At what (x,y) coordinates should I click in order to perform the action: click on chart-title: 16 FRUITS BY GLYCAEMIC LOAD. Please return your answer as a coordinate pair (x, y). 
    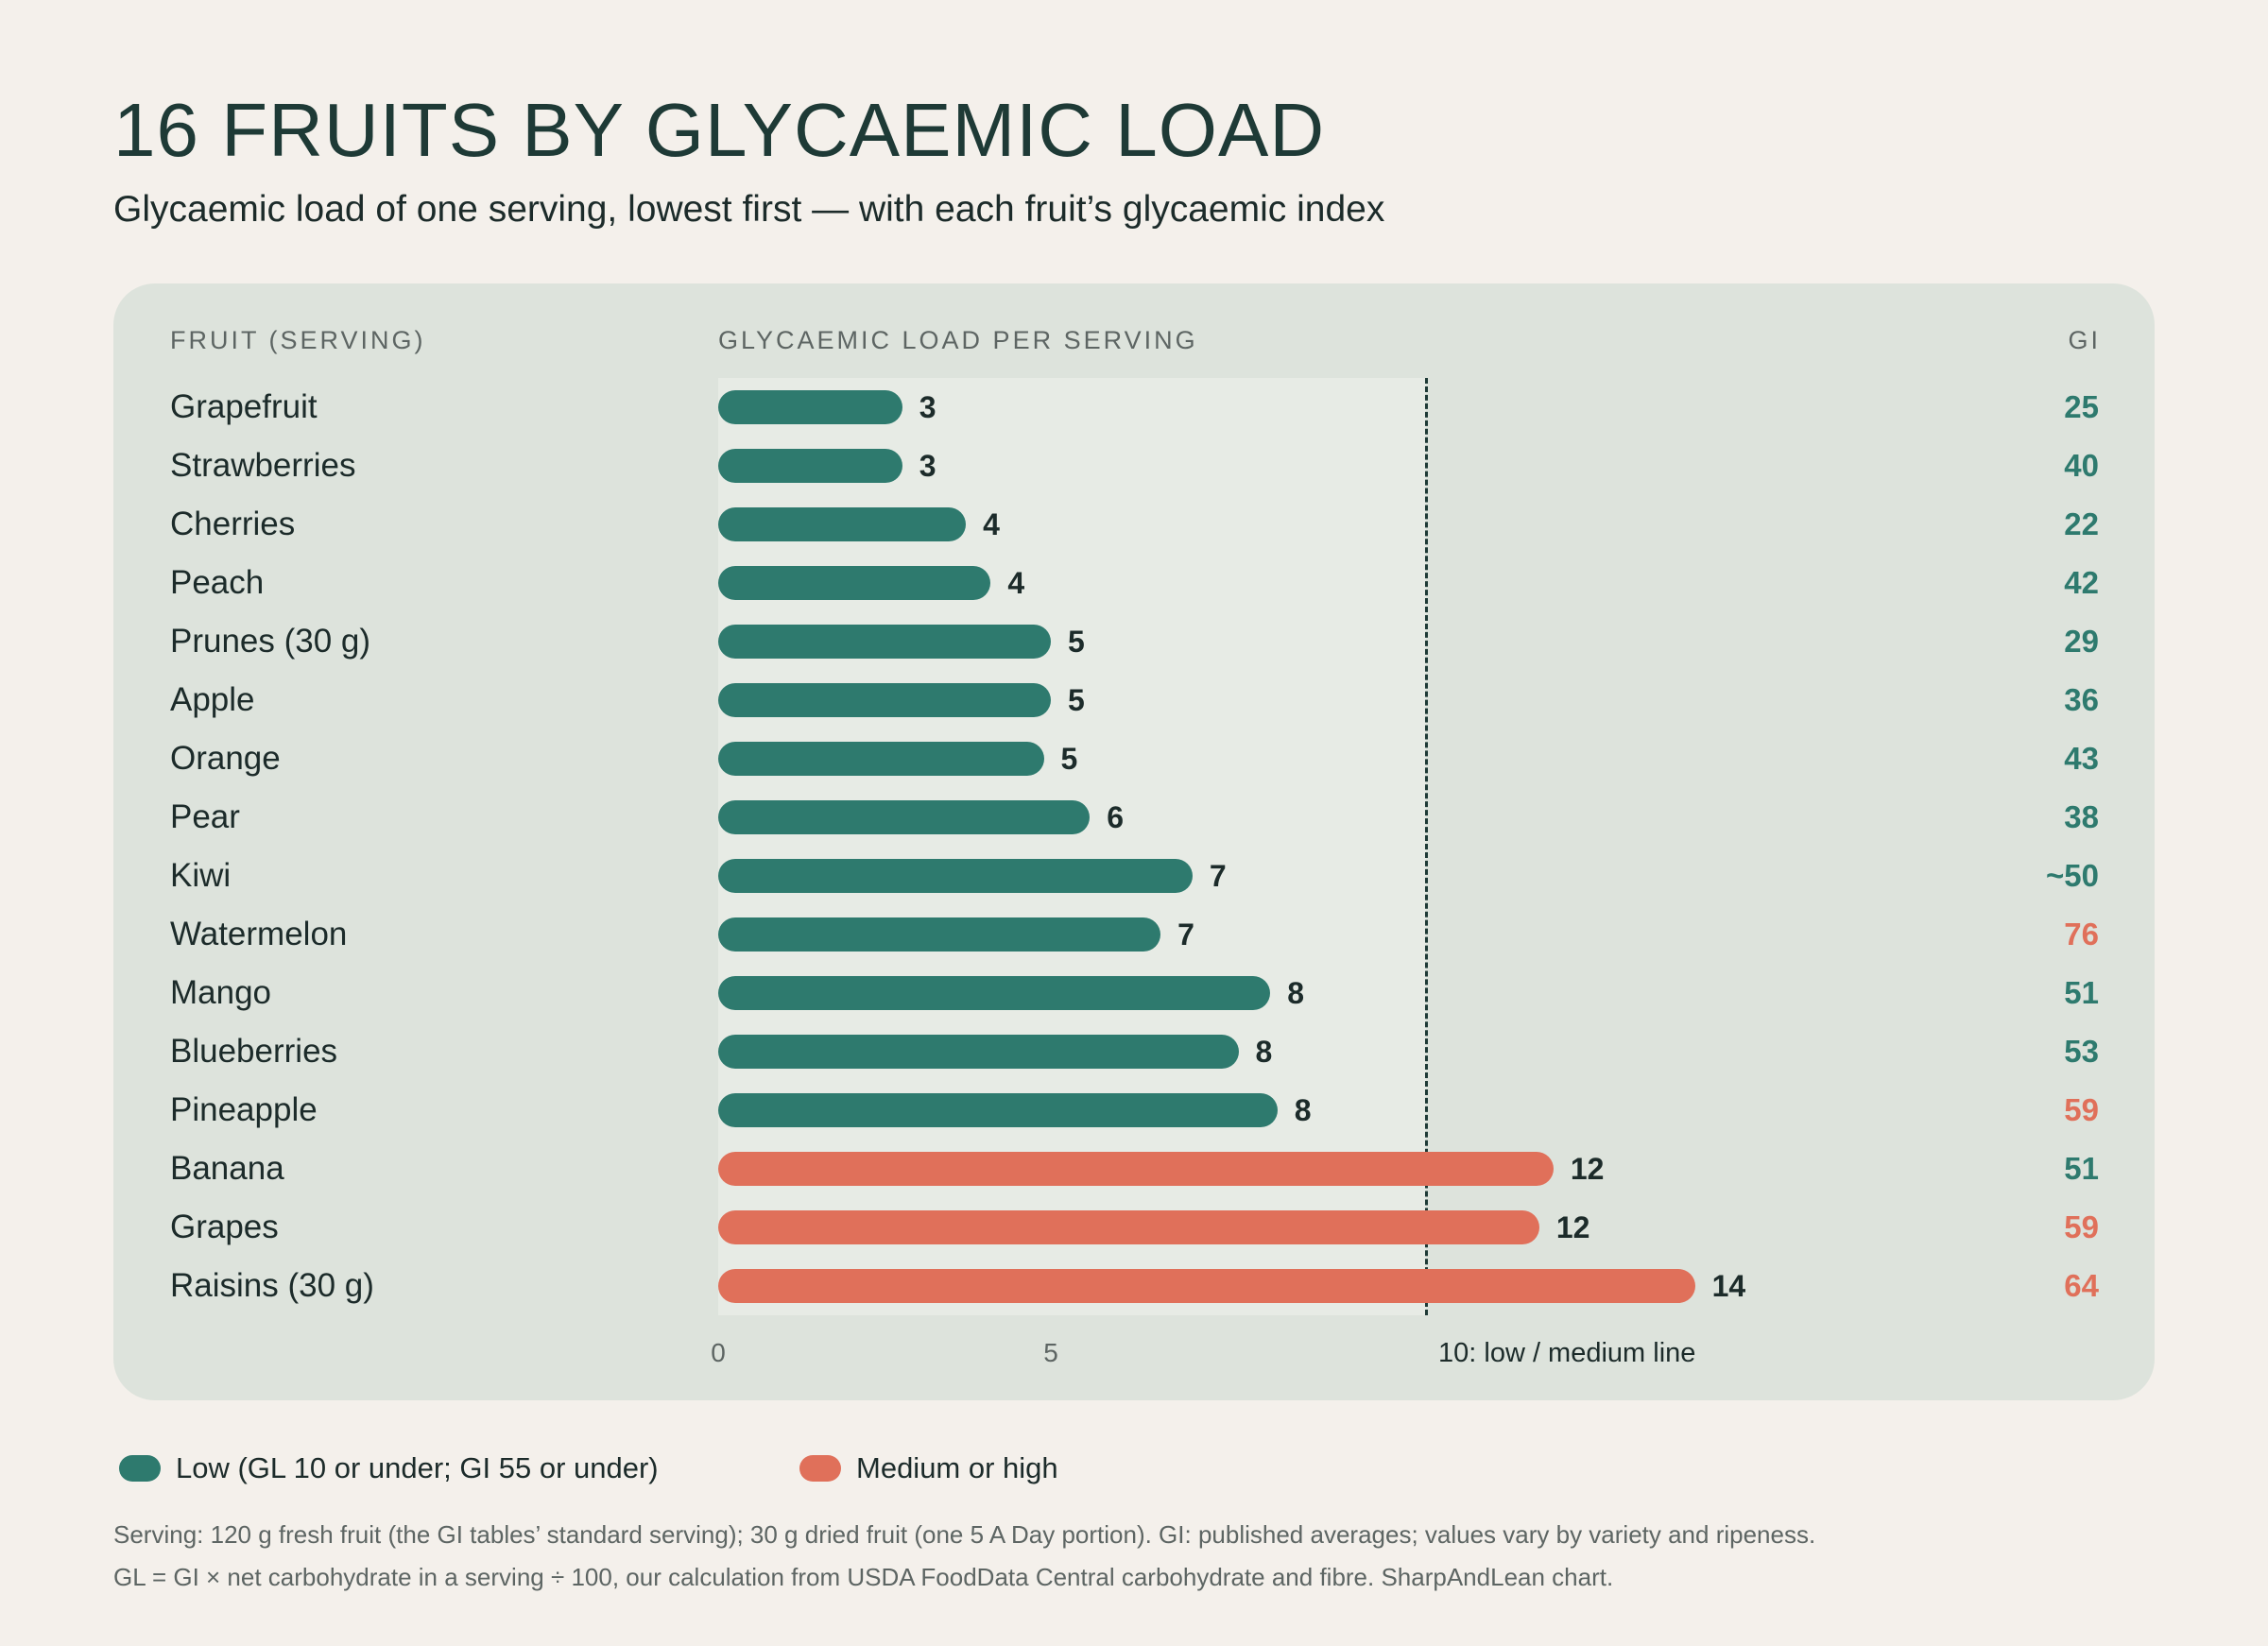
    Looking at the image, I should click on (719, 130).